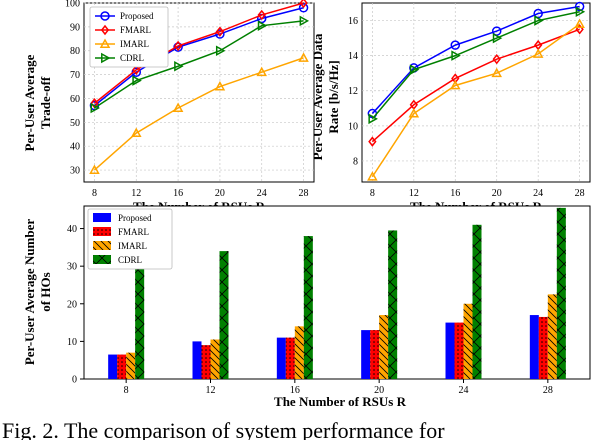  Describe the element at coordinates (340, 401) in the screenshot. I see `x-axis-label: The Number of RSUs R` at that location.